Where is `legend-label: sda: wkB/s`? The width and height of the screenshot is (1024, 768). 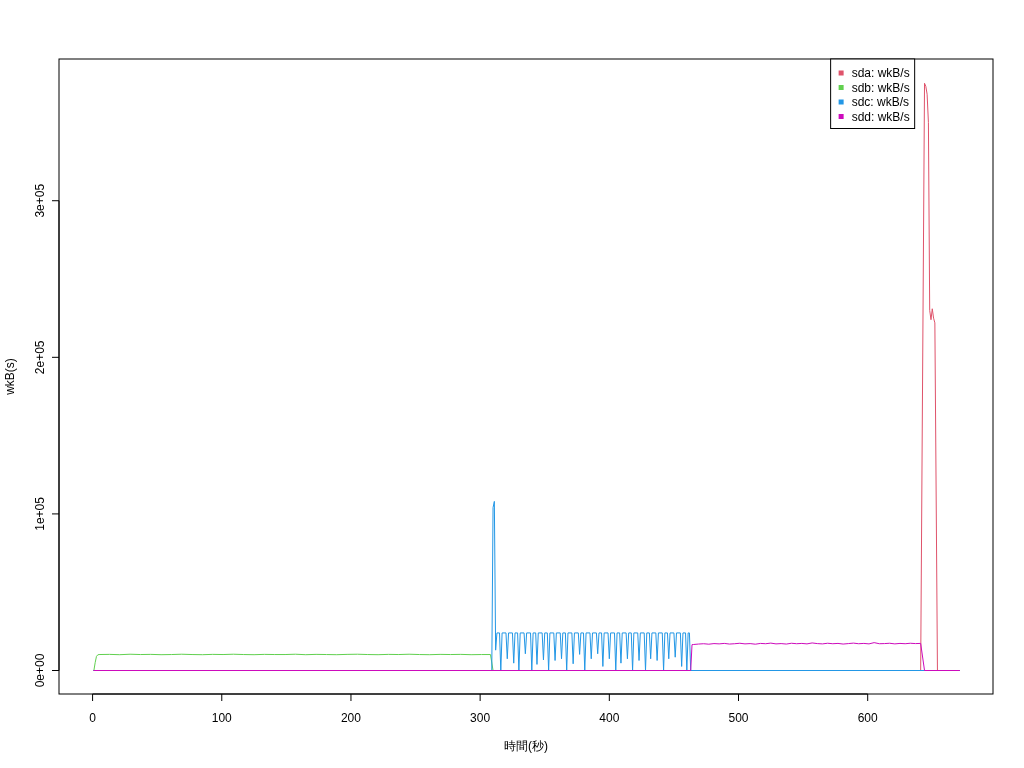 legend-label: sda: wkB/s is located at coordinates (880, 73).